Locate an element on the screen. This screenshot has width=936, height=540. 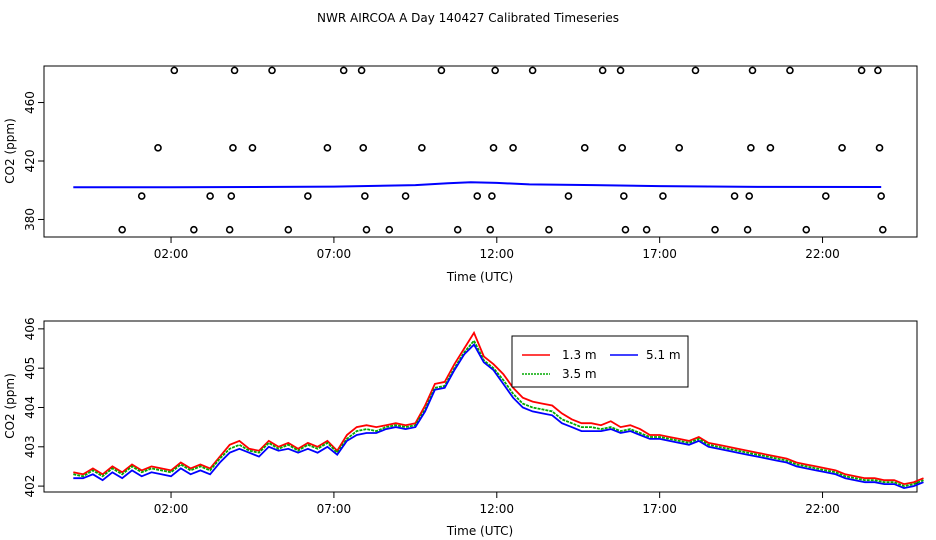
bottom-x-tick-label: 12:00 is located at coordinates (496, 509).